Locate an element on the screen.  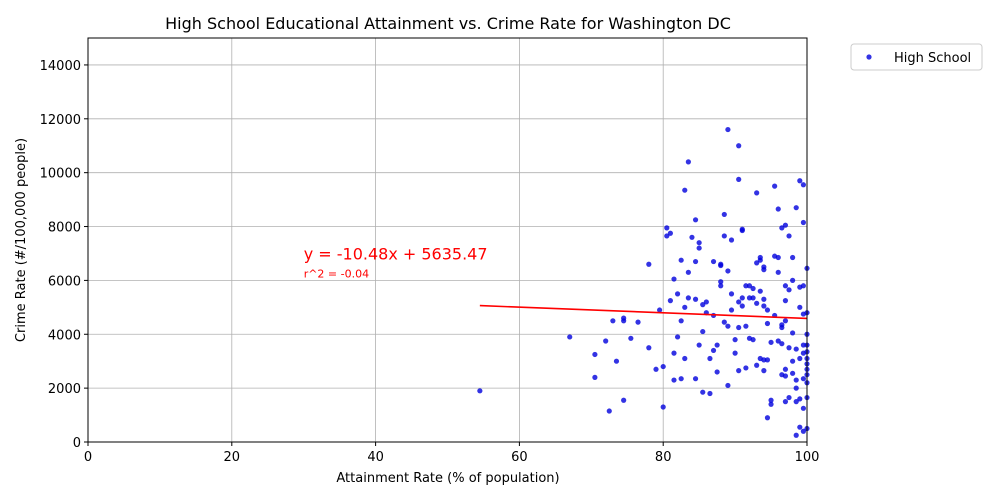
x-tick-label: 20 is located at coordinates (232, 457).